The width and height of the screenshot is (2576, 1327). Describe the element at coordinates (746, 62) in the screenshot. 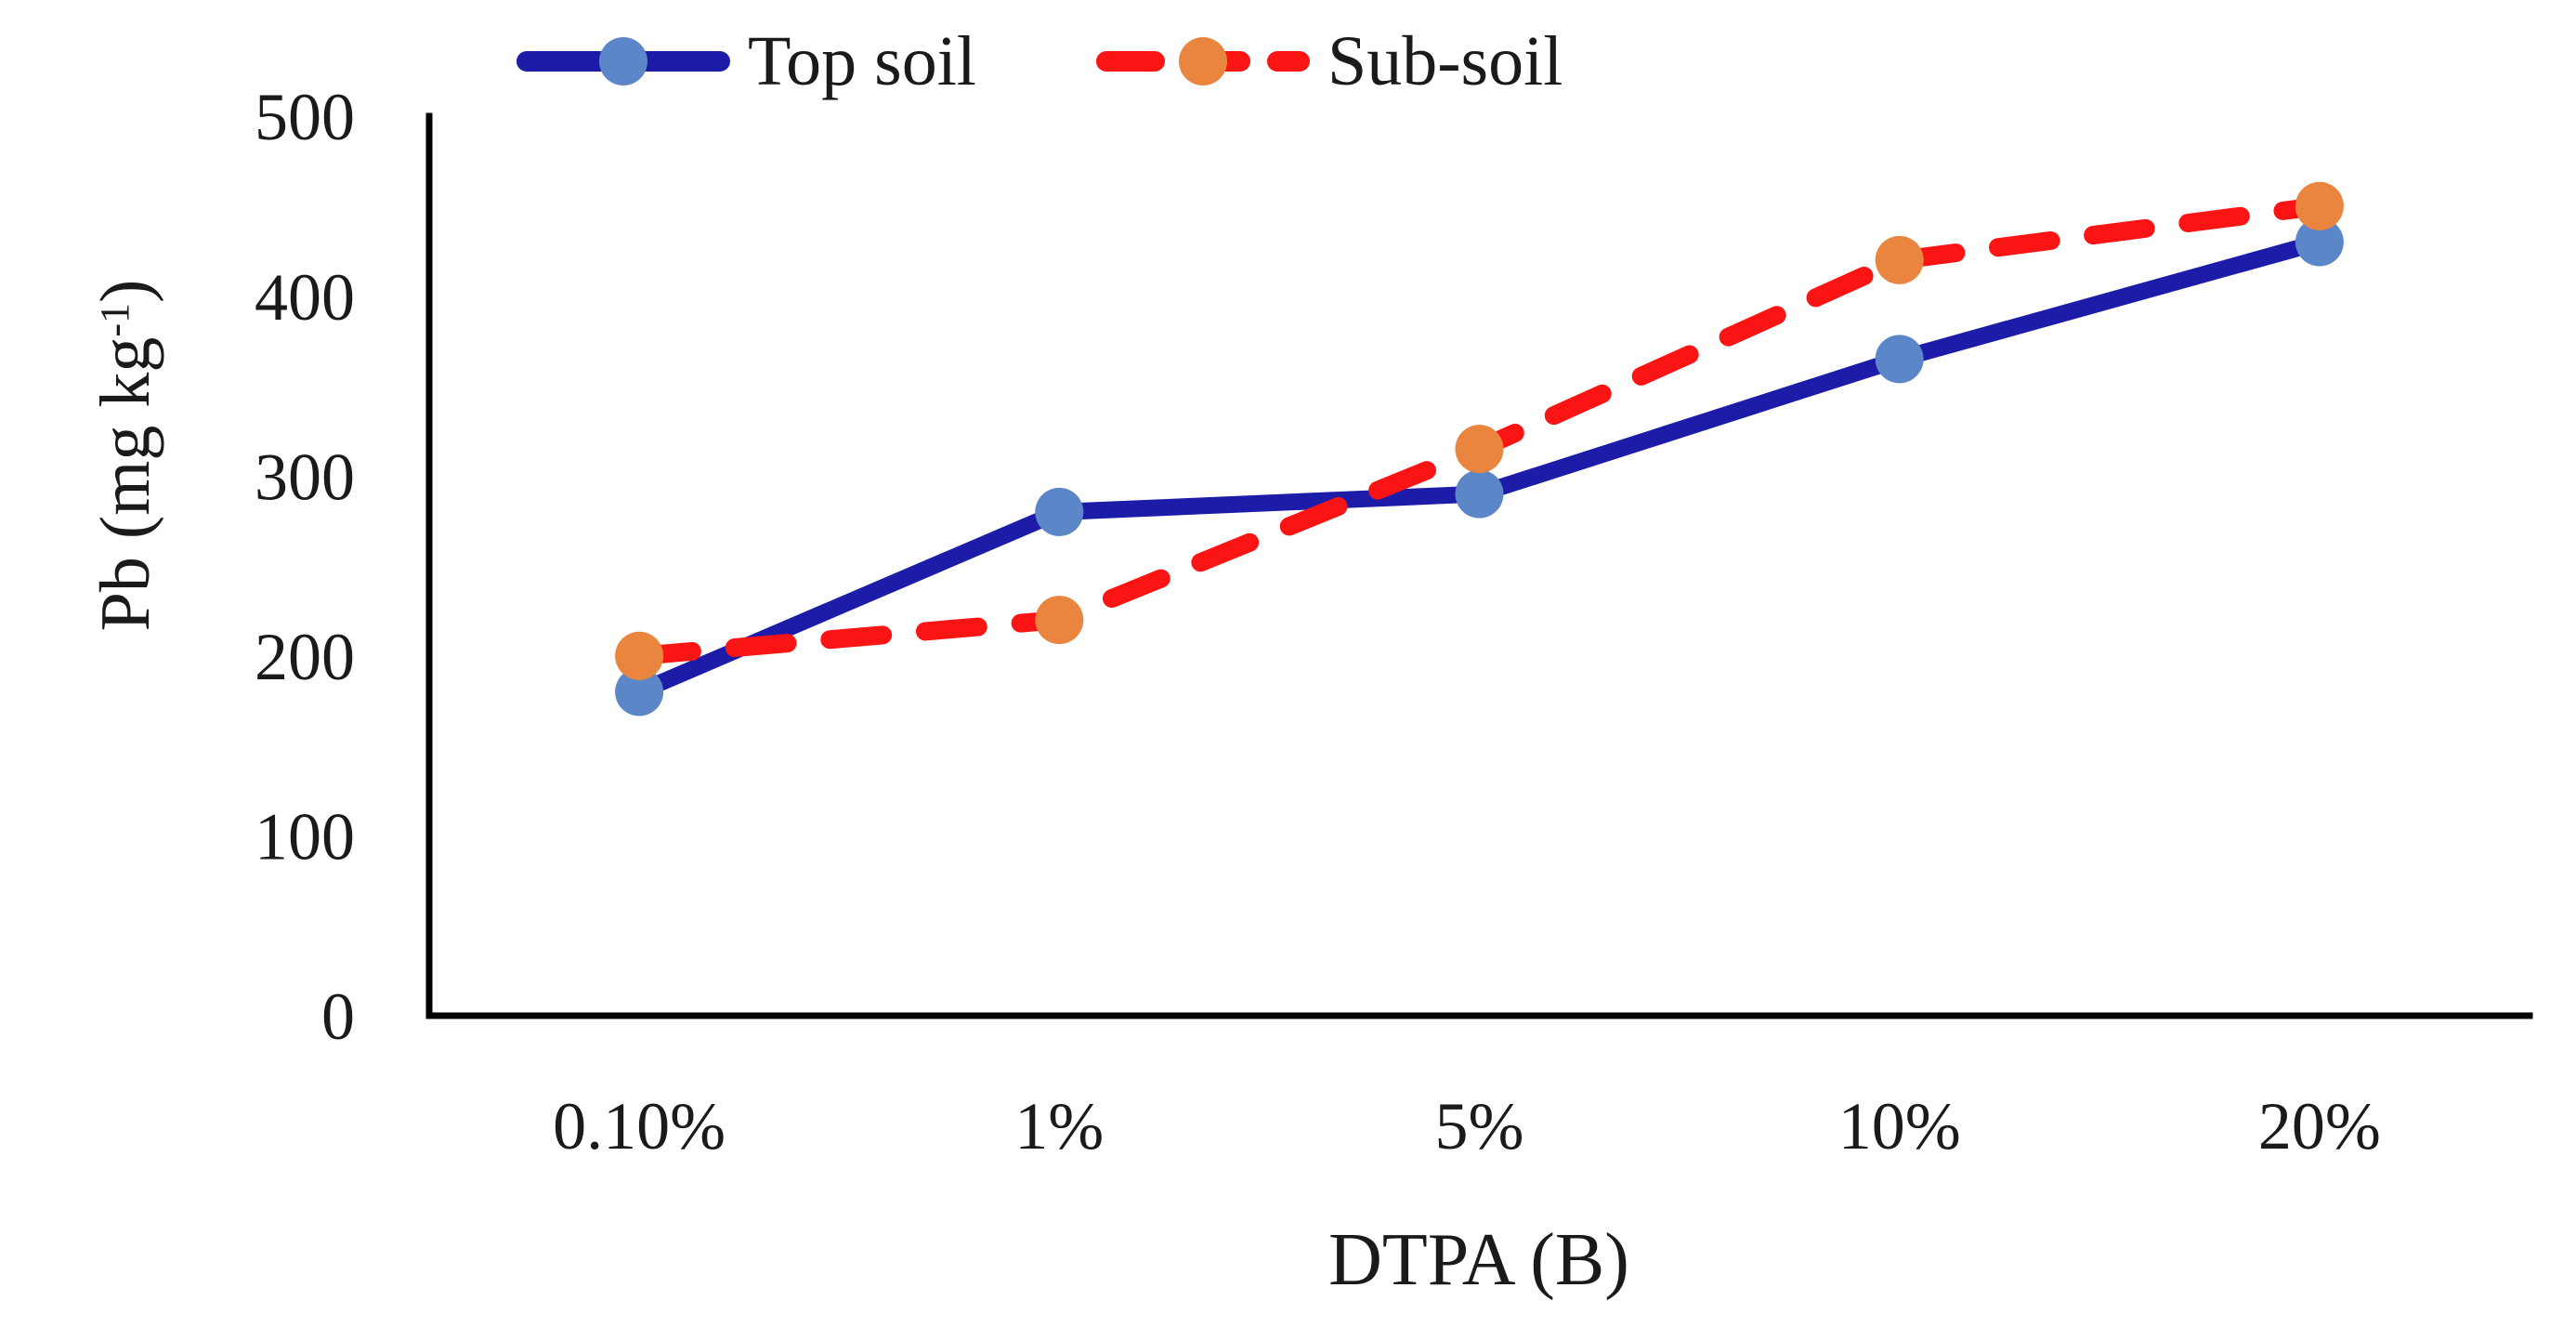

I see `legend-item-top-soil: Top soil` at that location.